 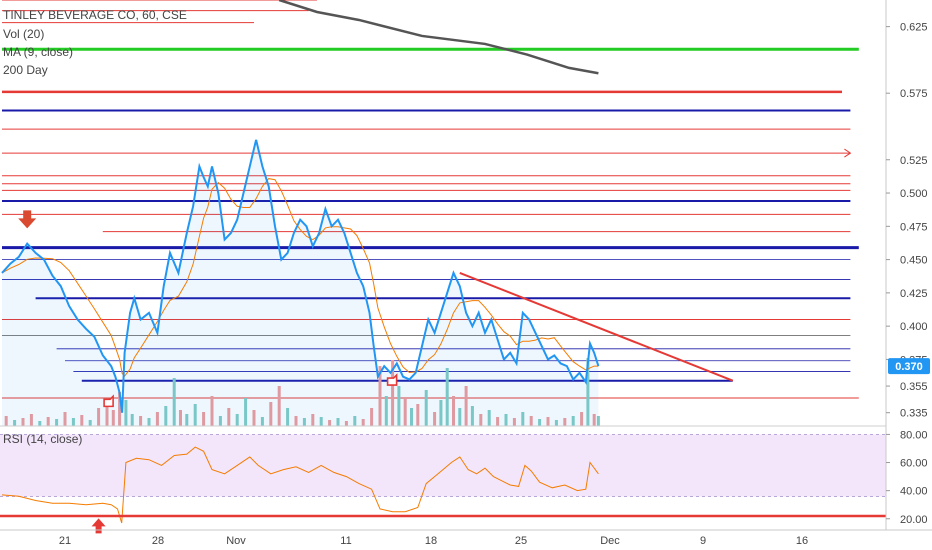 What do you see at coordinates (703, 541) in the screenshot?
I see `date-tick-7: 9` at bounding box center [703, 541].